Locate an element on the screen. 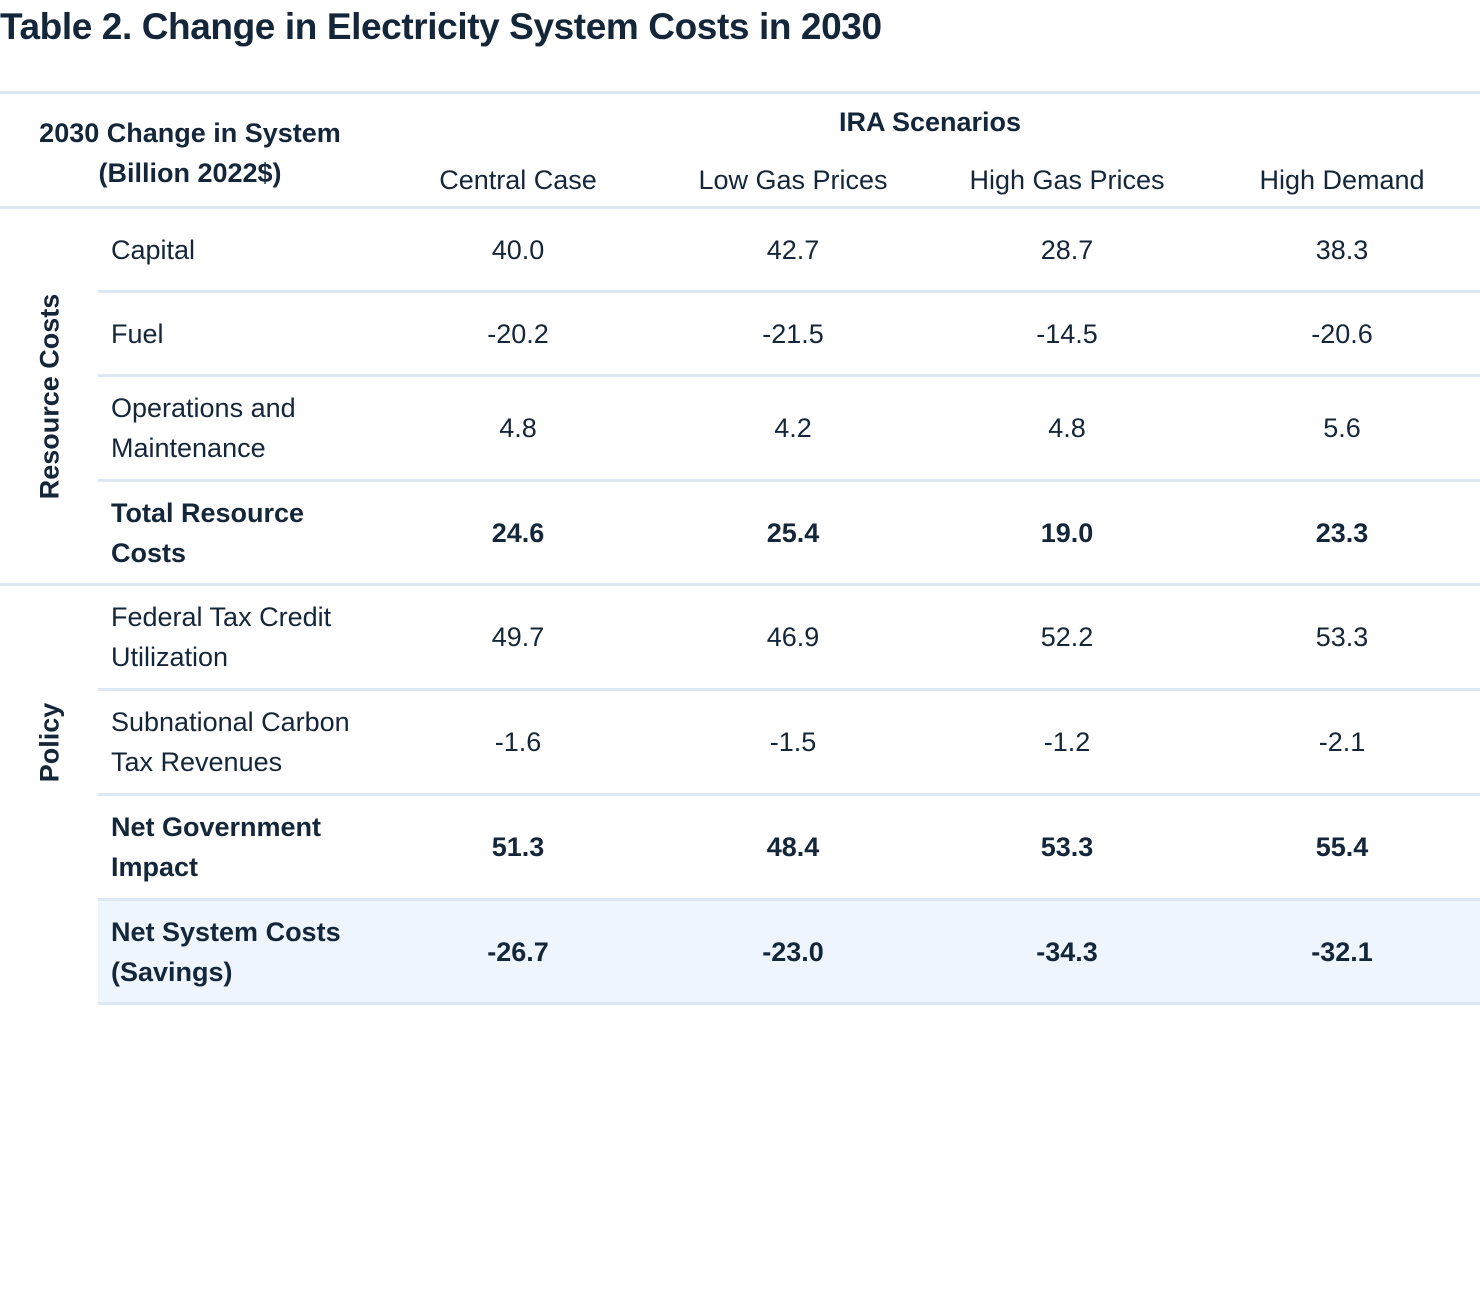 This screenshot has height=1289, width=1480. table-cell: 24.6 is located at coordinates (518, 532).